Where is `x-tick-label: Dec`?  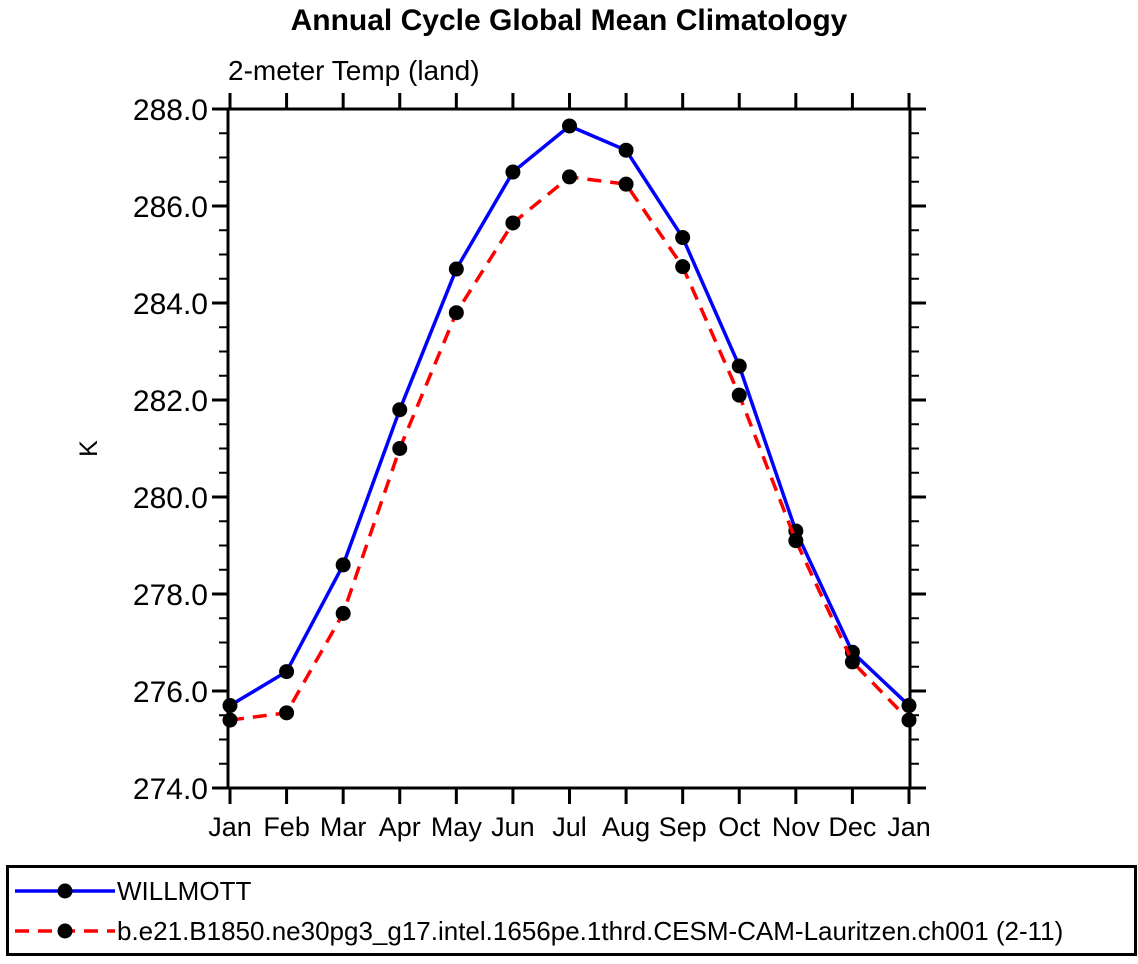
x-tick-label: Dec is located at coordinates (852, 827).